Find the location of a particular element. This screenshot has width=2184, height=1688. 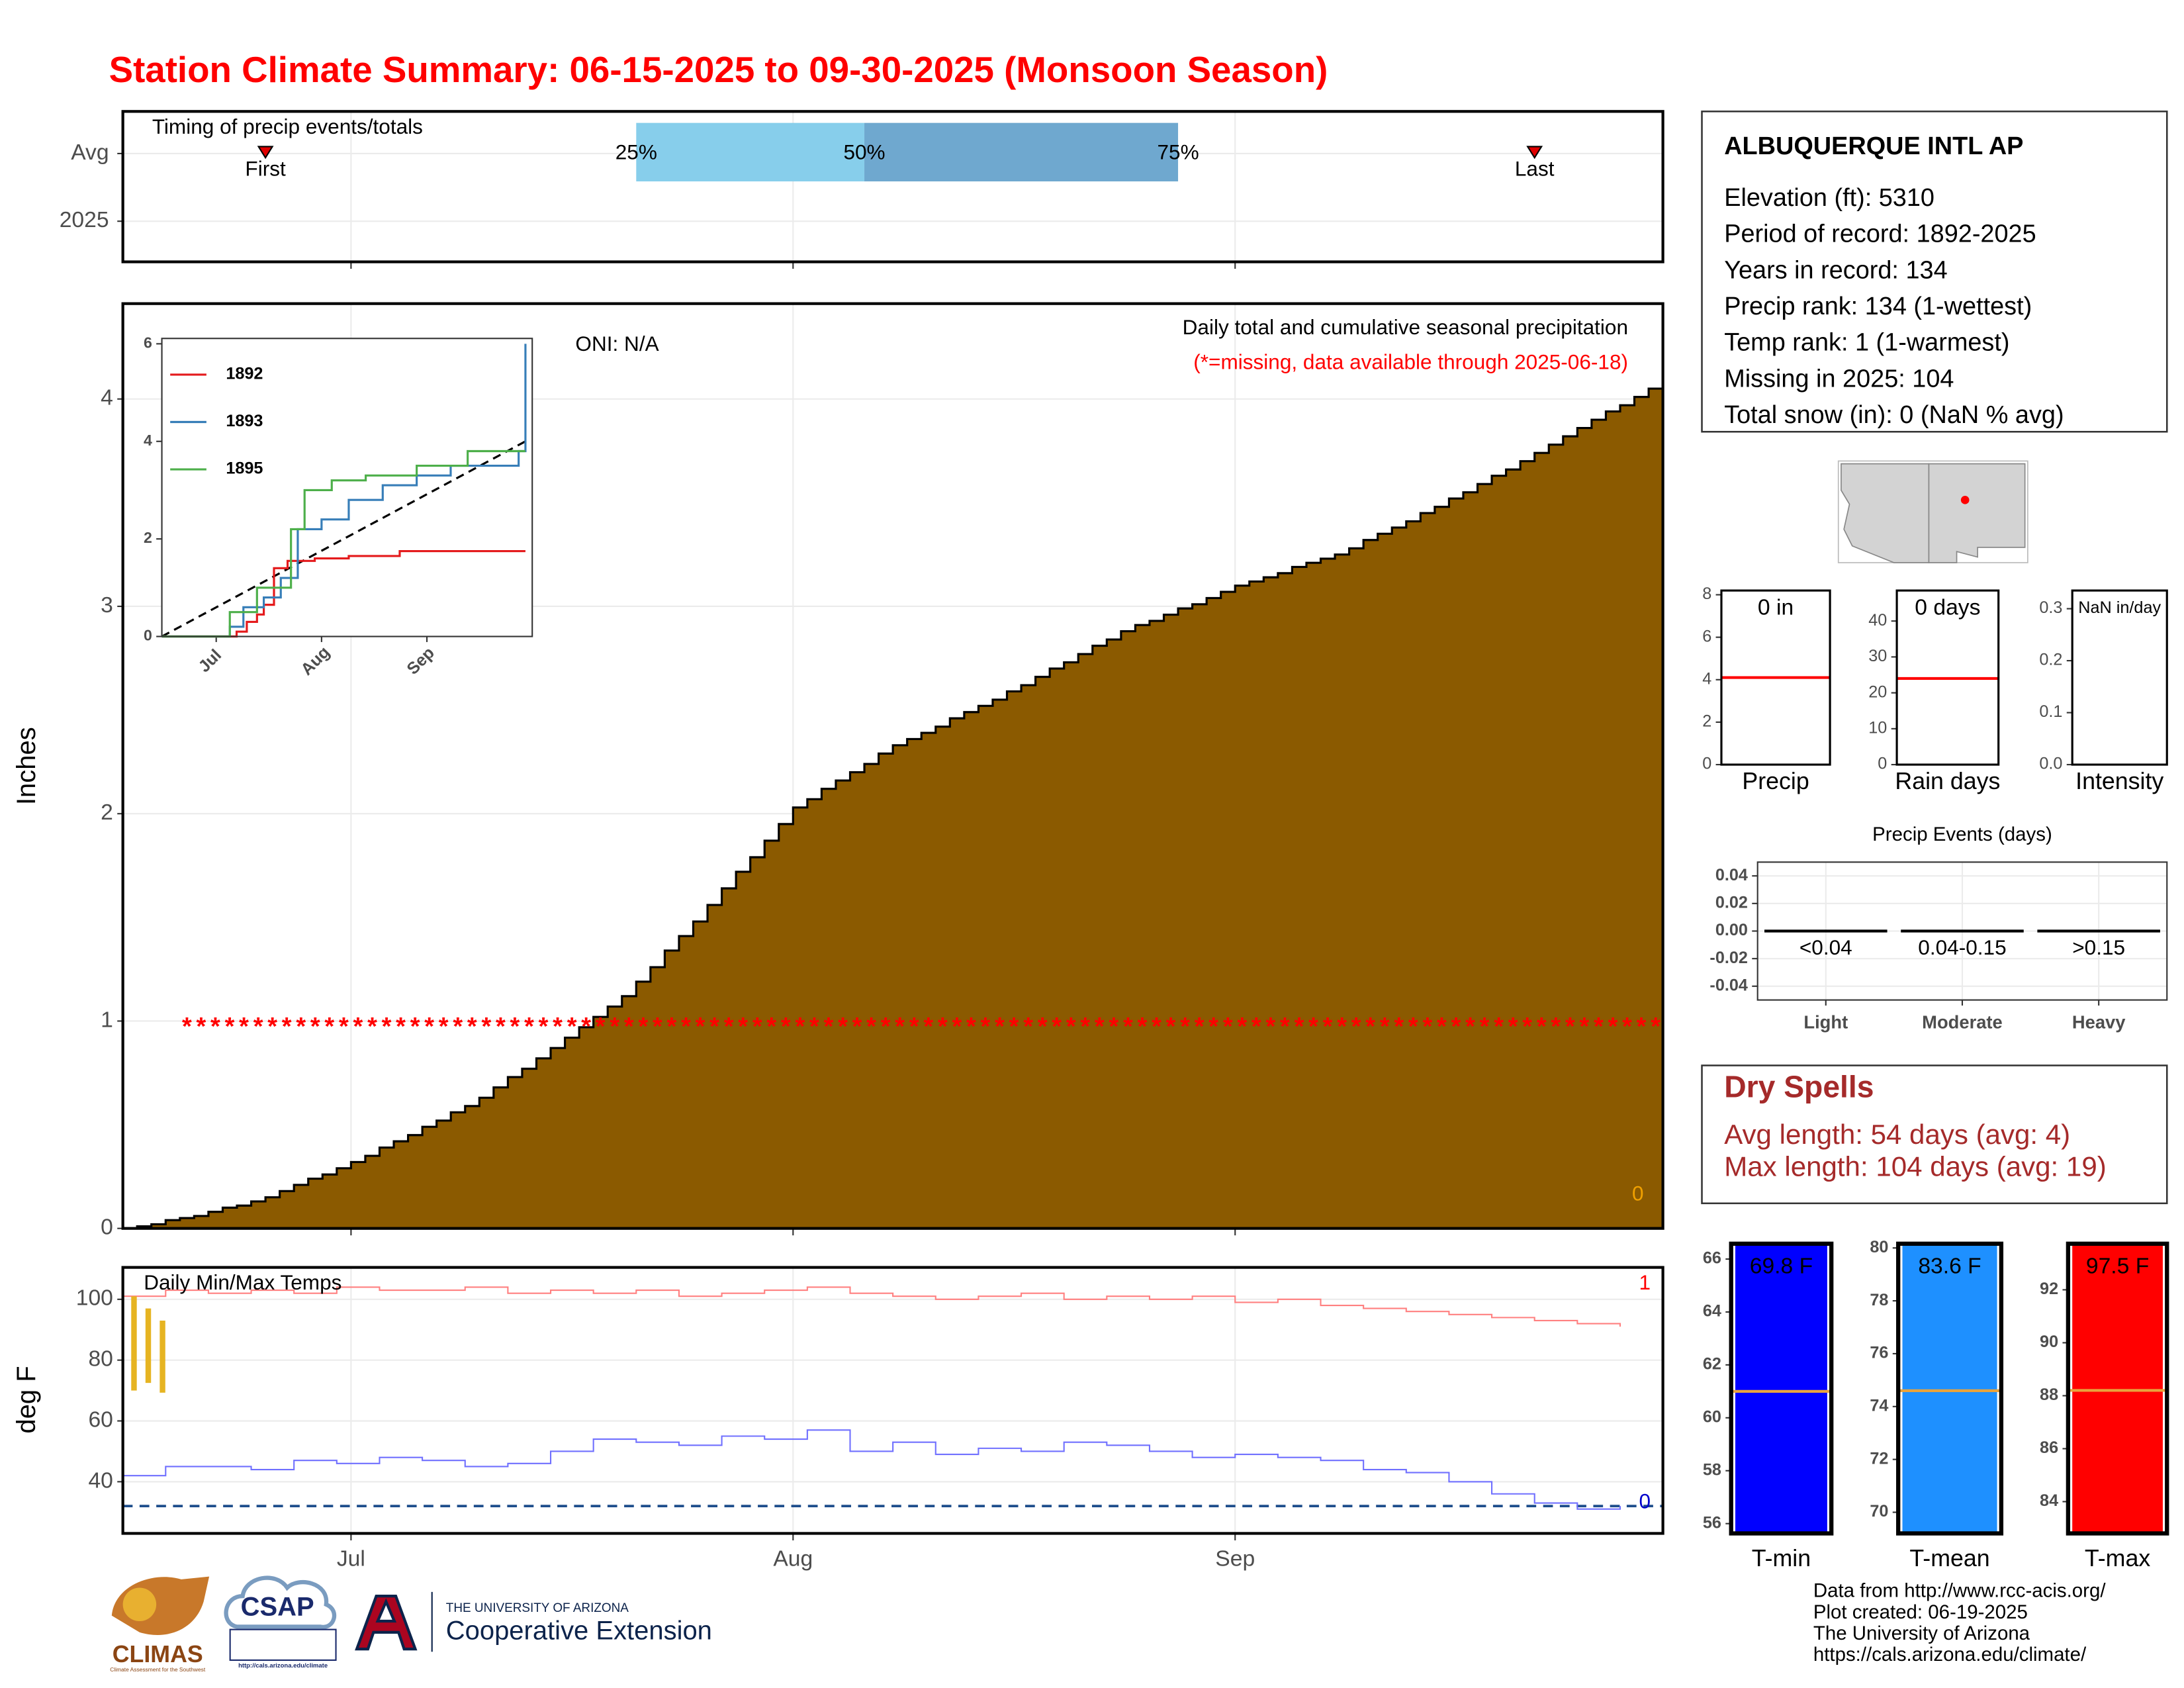

ua-unit: Cooperative Extension is located at coordinates (579, 1630).